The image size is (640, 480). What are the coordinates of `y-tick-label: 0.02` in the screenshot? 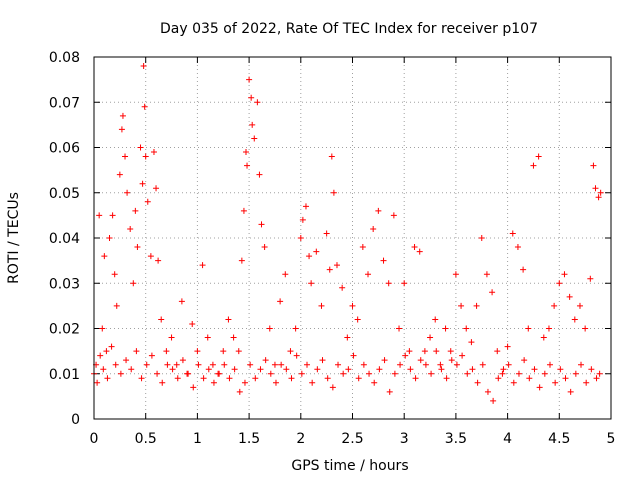 It's located at (64, 330).